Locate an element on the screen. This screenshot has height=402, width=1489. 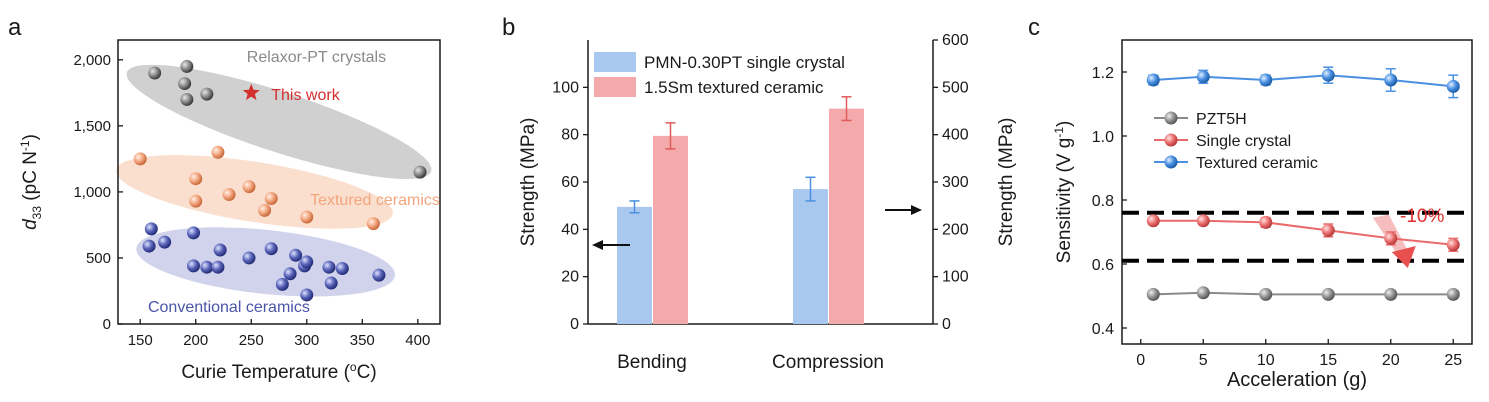
region-textured is located at coordinates (254, 192).